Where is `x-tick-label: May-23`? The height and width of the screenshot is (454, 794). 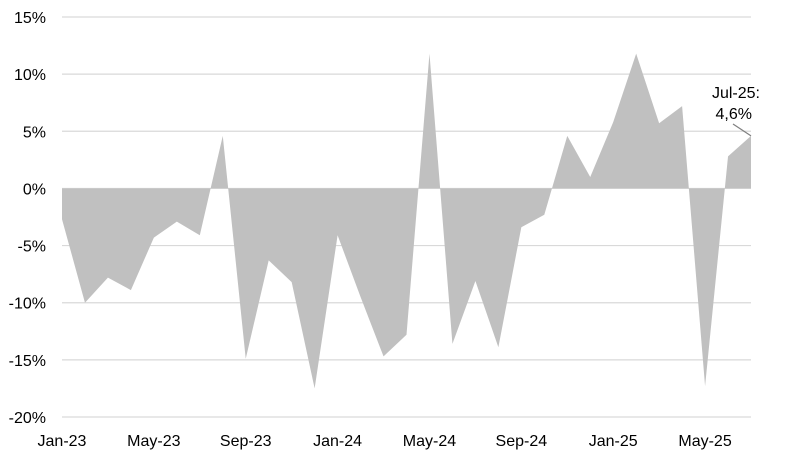
x-tick-label: May-23 is located at coordinates (153, 441).